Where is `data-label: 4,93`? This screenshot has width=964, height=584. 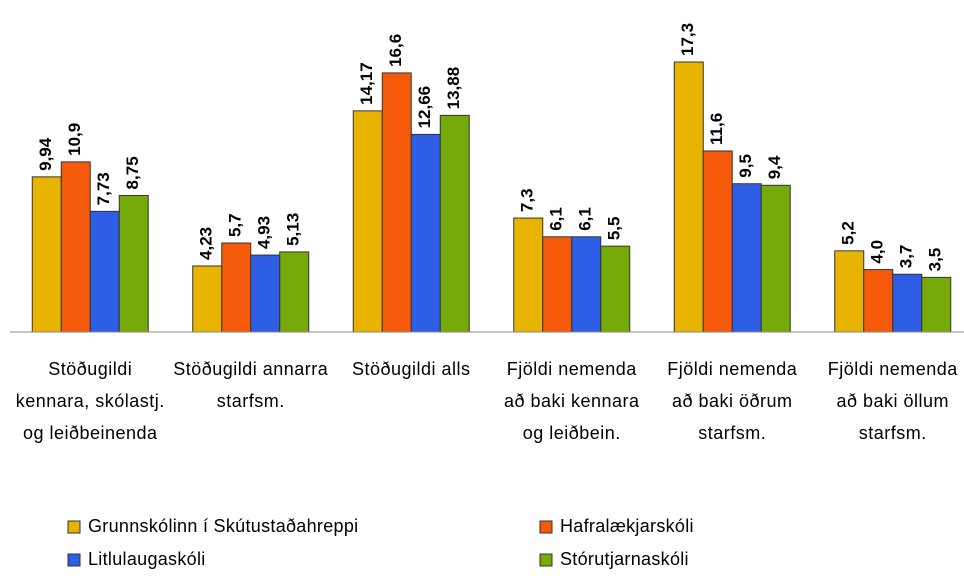
data-label: 4,93 is located at coordinates (264, 232).